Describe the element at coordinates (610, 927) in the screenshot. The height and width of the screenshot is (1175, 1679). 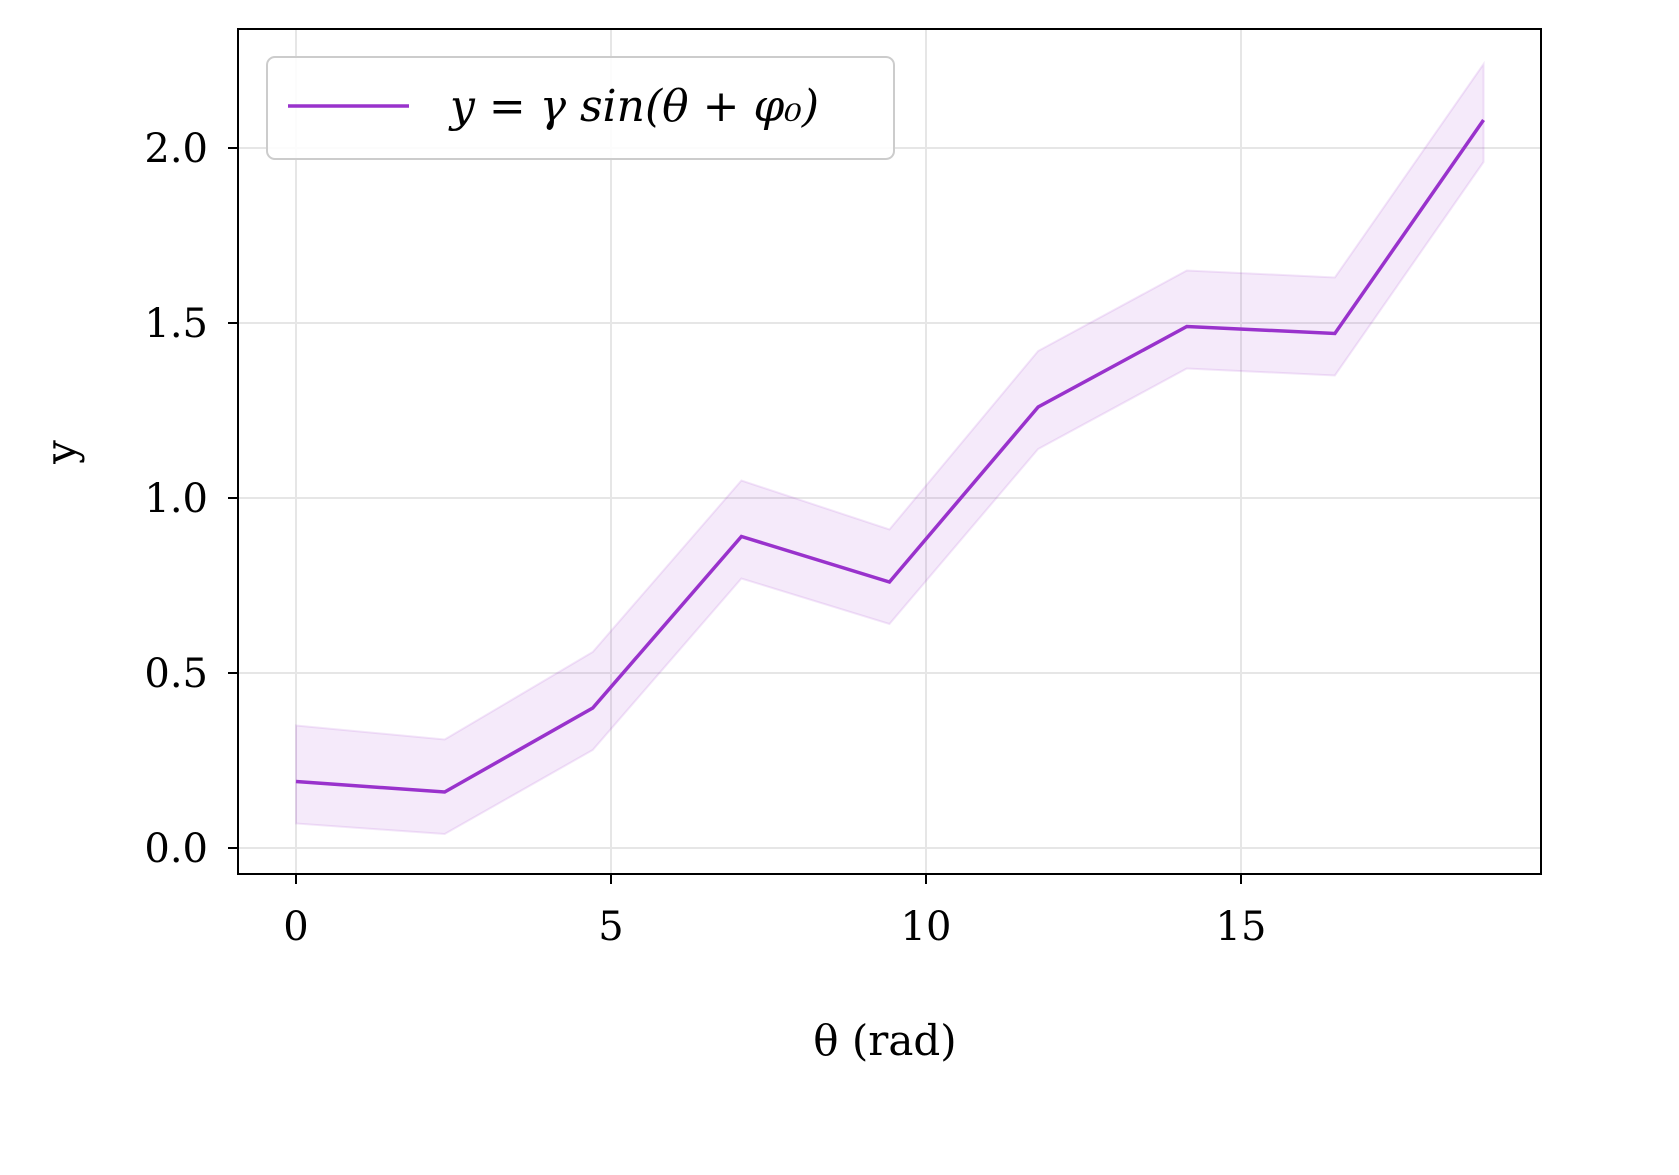
I see `svg-text: 5` at that location.